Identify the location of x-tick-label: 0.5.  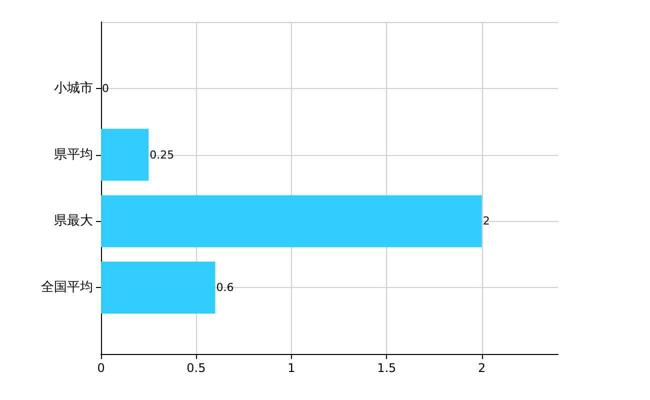
(196, 368).